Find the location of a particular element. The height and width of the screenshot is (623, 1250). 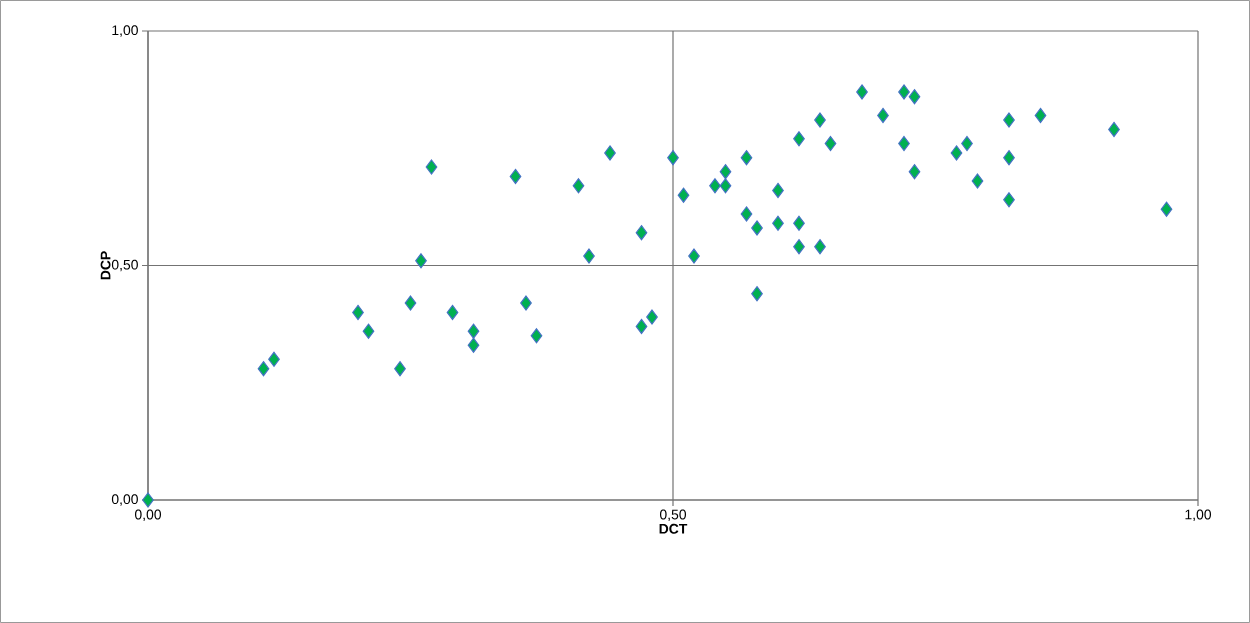

y-tick-label: 1,00 is located at coordinates (125, 31).